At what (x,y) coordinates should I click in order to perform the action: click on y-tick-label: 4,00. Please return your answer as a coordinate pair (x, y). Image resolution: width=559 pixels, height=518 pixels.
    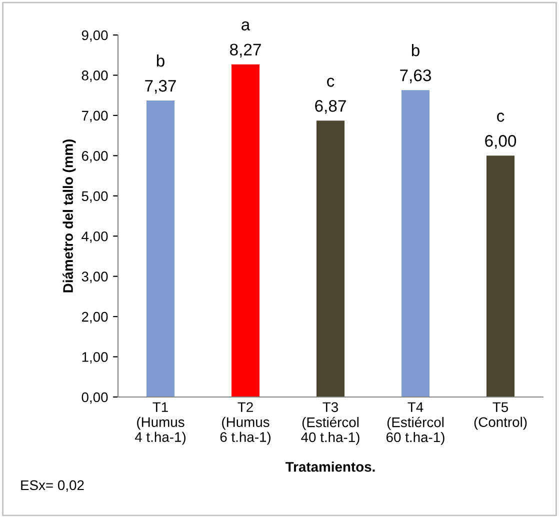
    Looking at the image, I should click on (95, 237).